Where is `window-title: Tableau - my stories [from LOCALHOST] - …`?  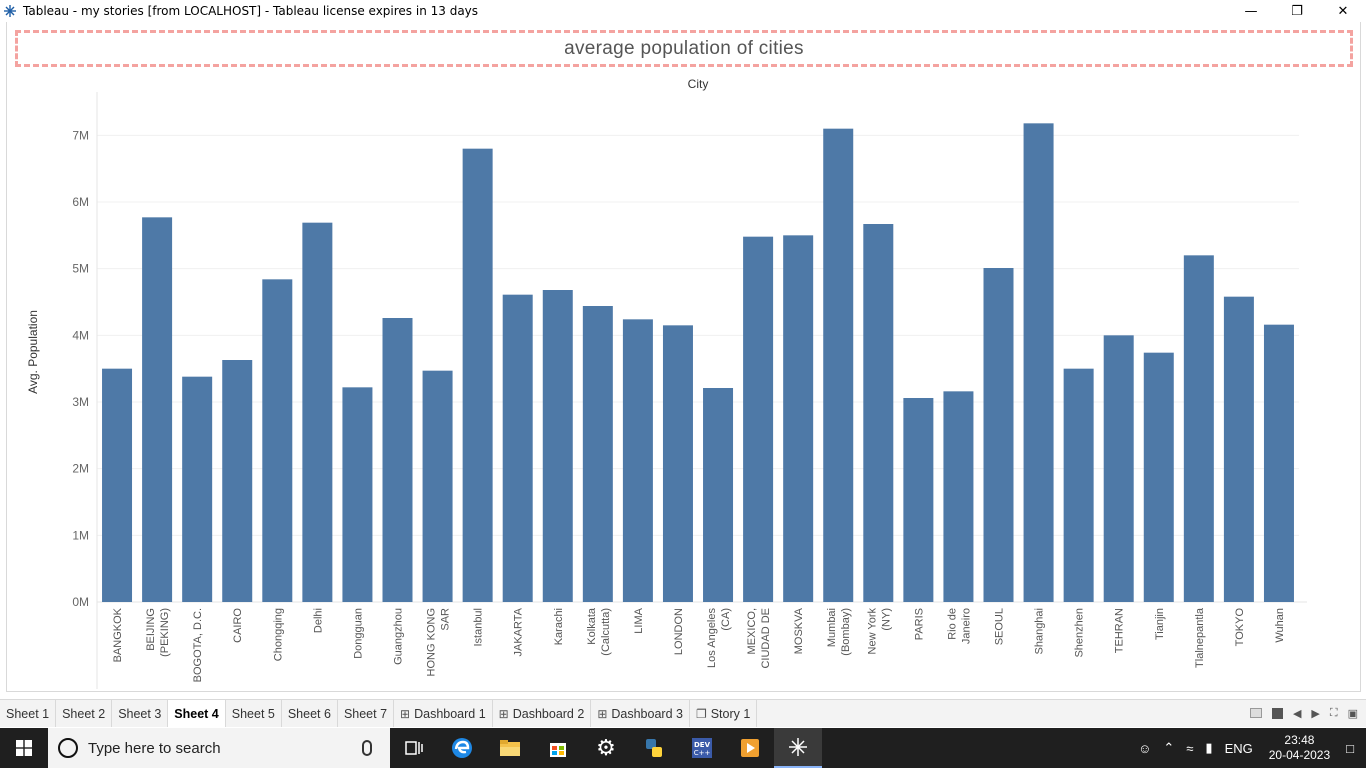
window-title: Tableau - my stories [from LOCALHOST] - … is located at coordinates (251, 11).